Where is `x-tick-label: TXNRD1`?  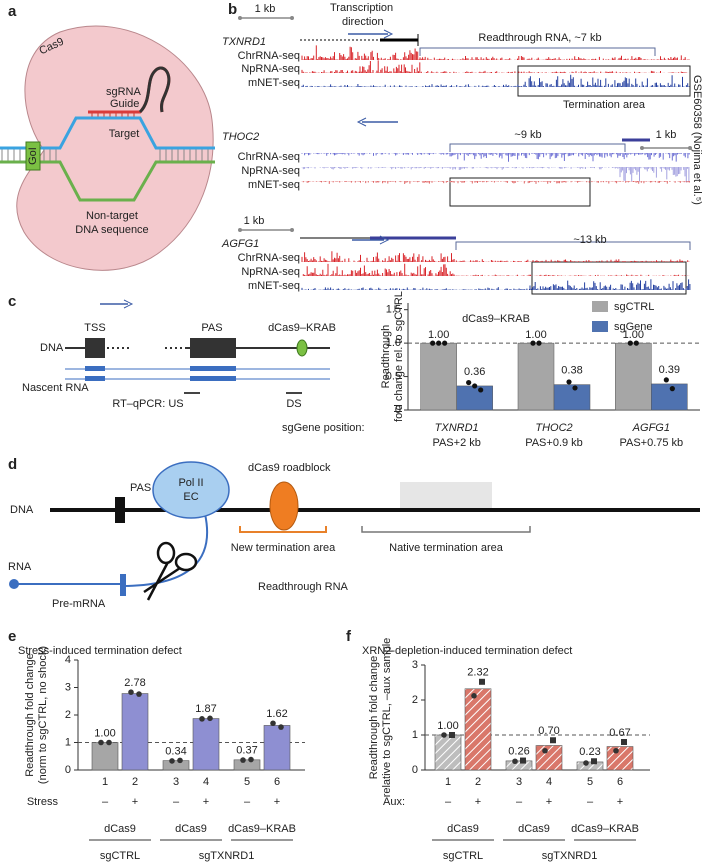
x-tick-label: TXNRD1 is located at coordinates (457, 428).